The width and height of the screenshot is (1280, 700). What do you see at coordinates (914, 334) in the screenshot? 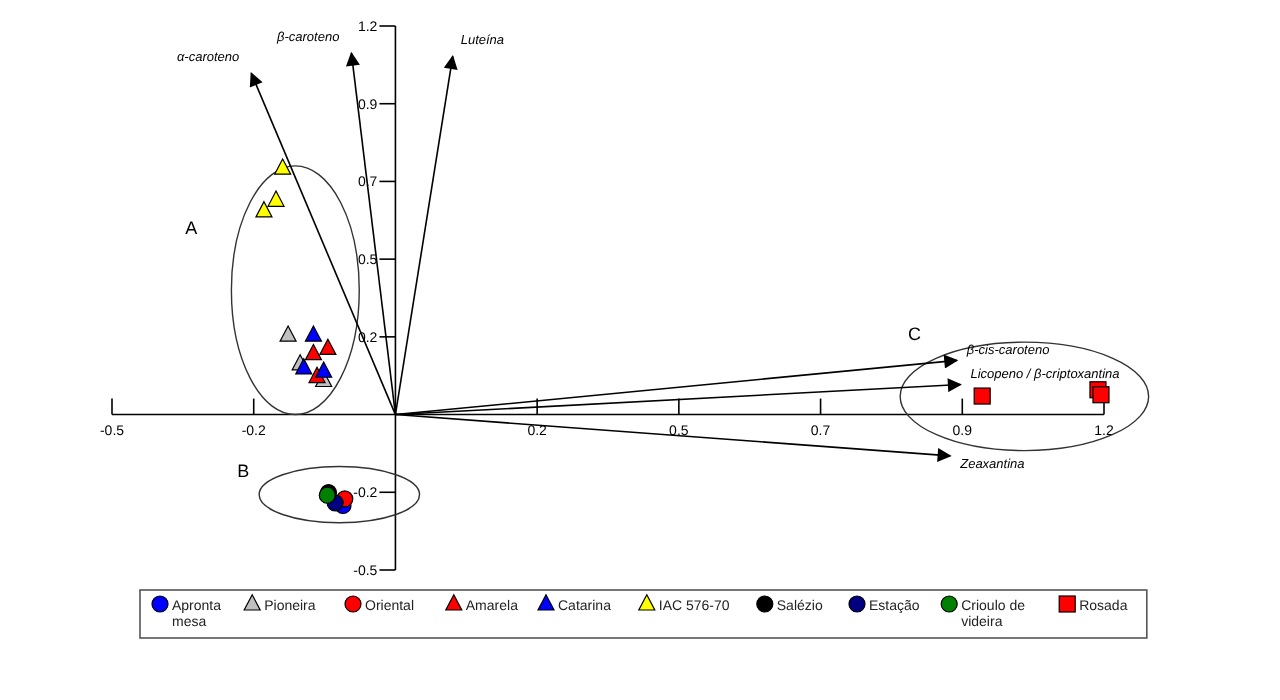
I see `annotation: C` at bounding box center [914, 334].